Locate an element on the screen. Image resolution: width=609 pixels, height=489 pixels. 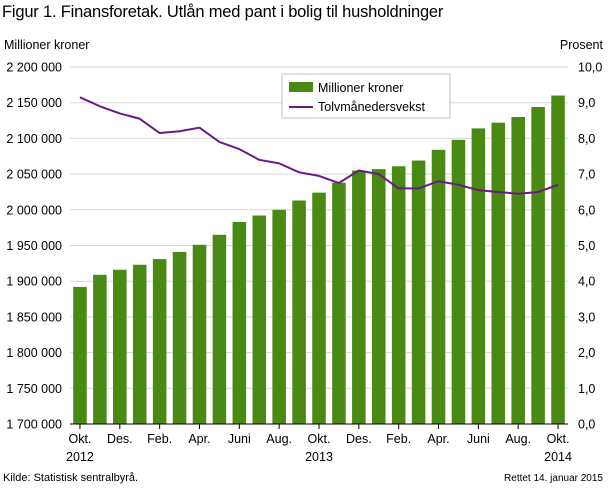
legend-box is located at coordinates (366, 96).